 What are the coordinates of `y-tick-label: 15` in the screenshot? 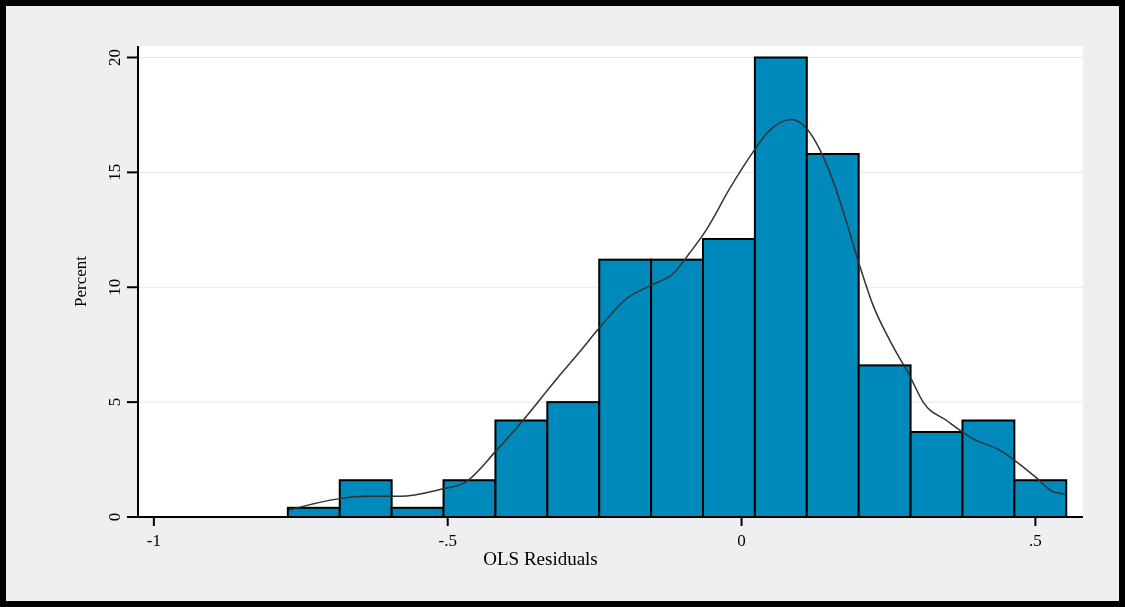 It's located at (114, 172).